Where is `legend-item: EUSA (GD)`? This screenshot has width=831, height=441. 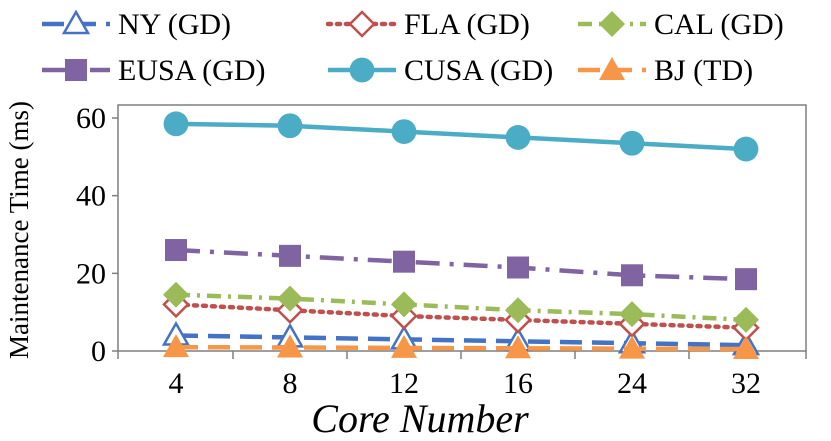
legend-item: EUSA (GD) is located at coordinates (154, 70).